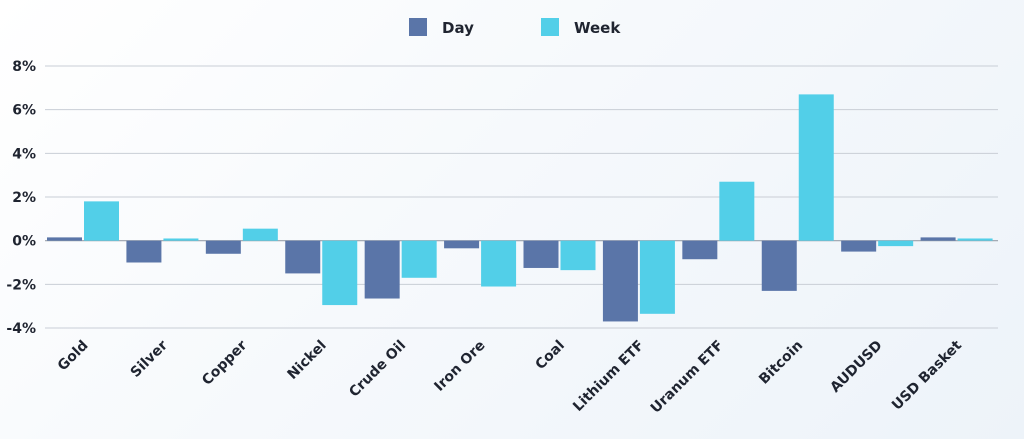 The image size is (1024, 439). Describe the element at coordinates (975, 239) in the screenshot. I see `bar-week-usd-basket` at that location.